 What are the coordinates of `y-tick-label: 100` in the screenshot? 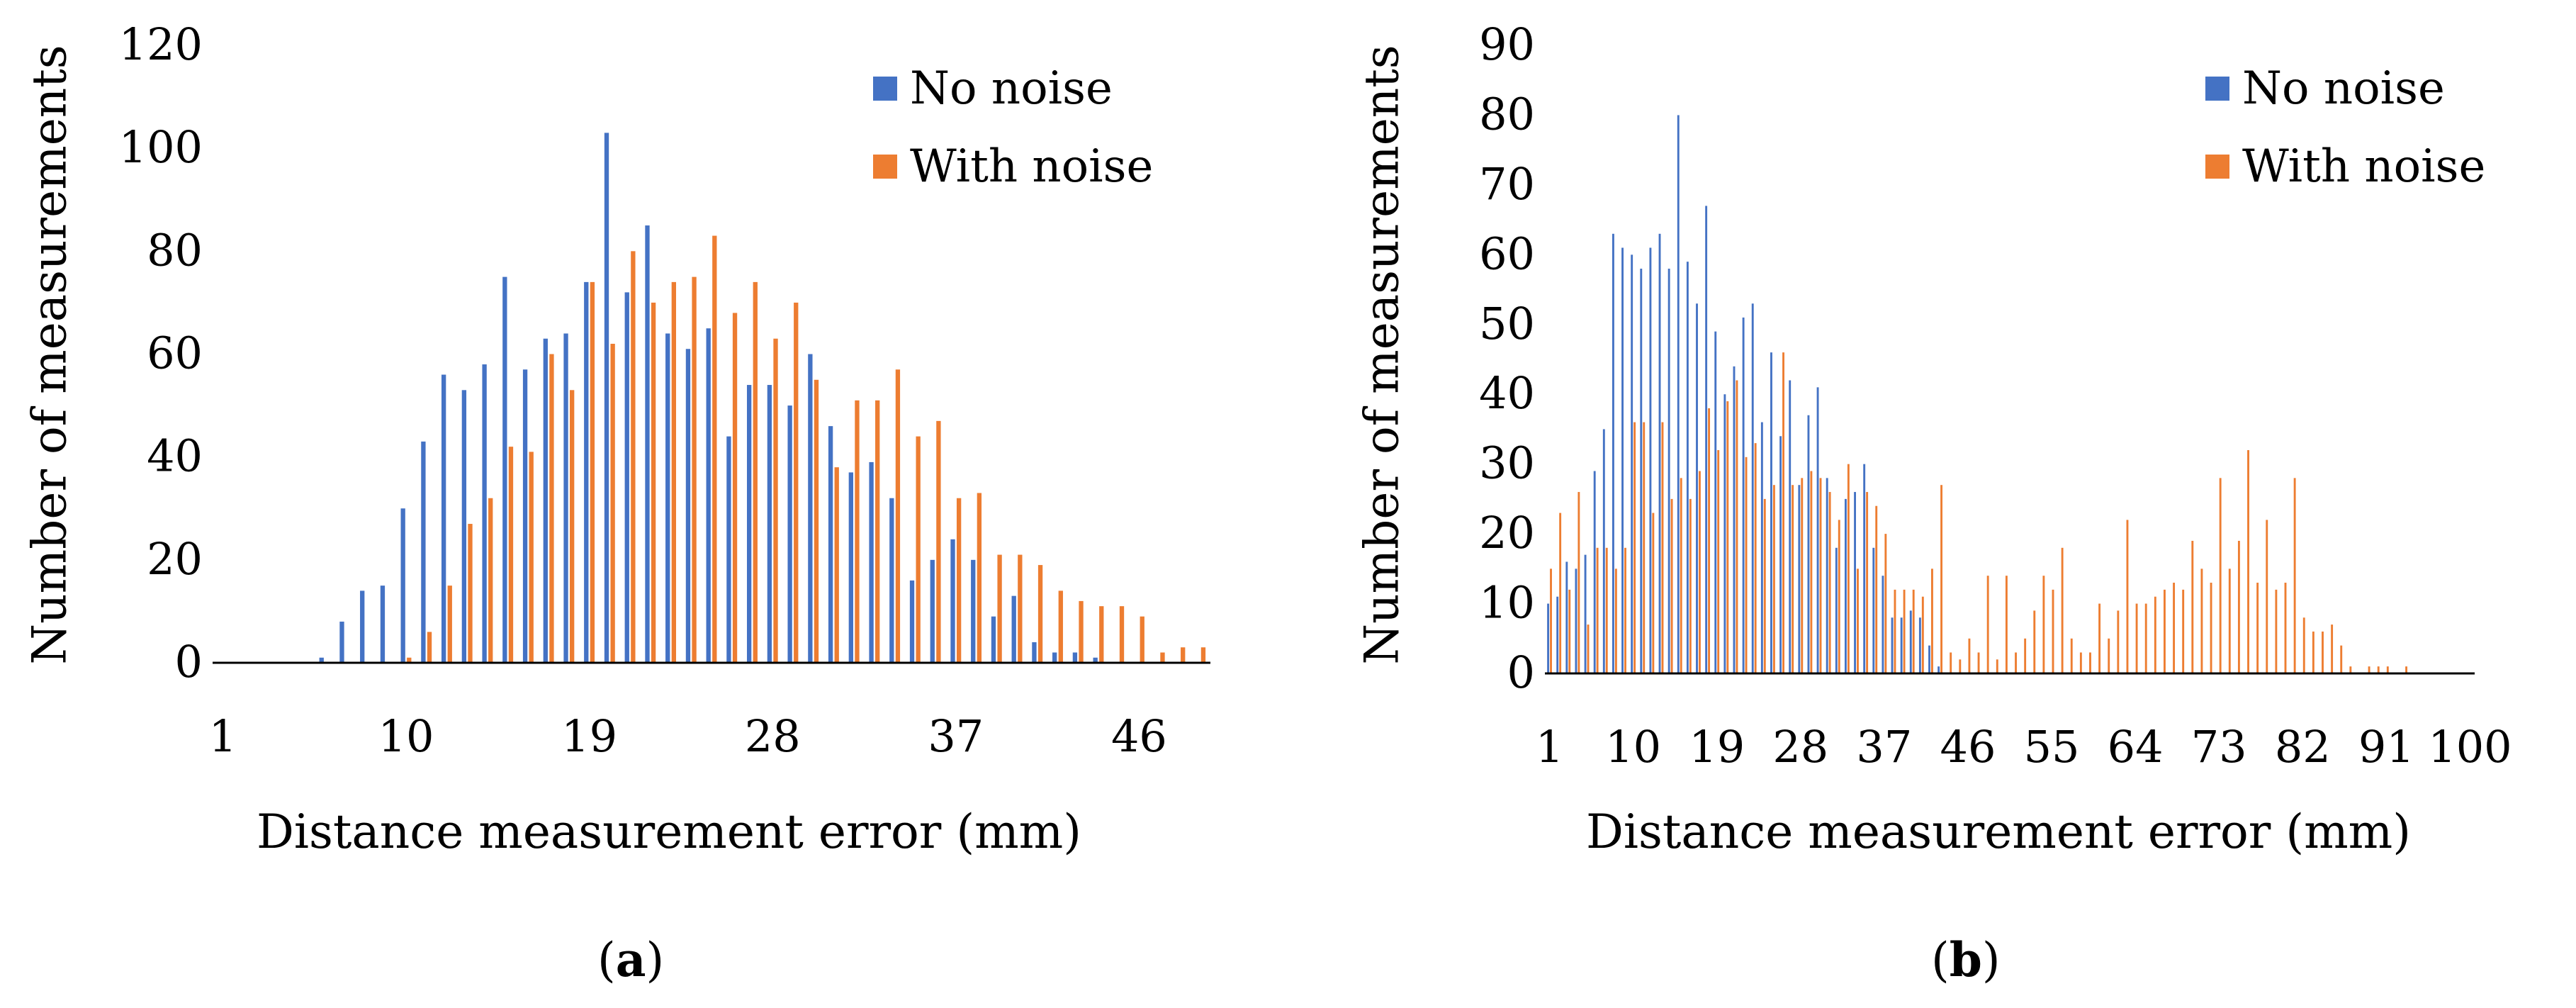 It's located at (161, 147).